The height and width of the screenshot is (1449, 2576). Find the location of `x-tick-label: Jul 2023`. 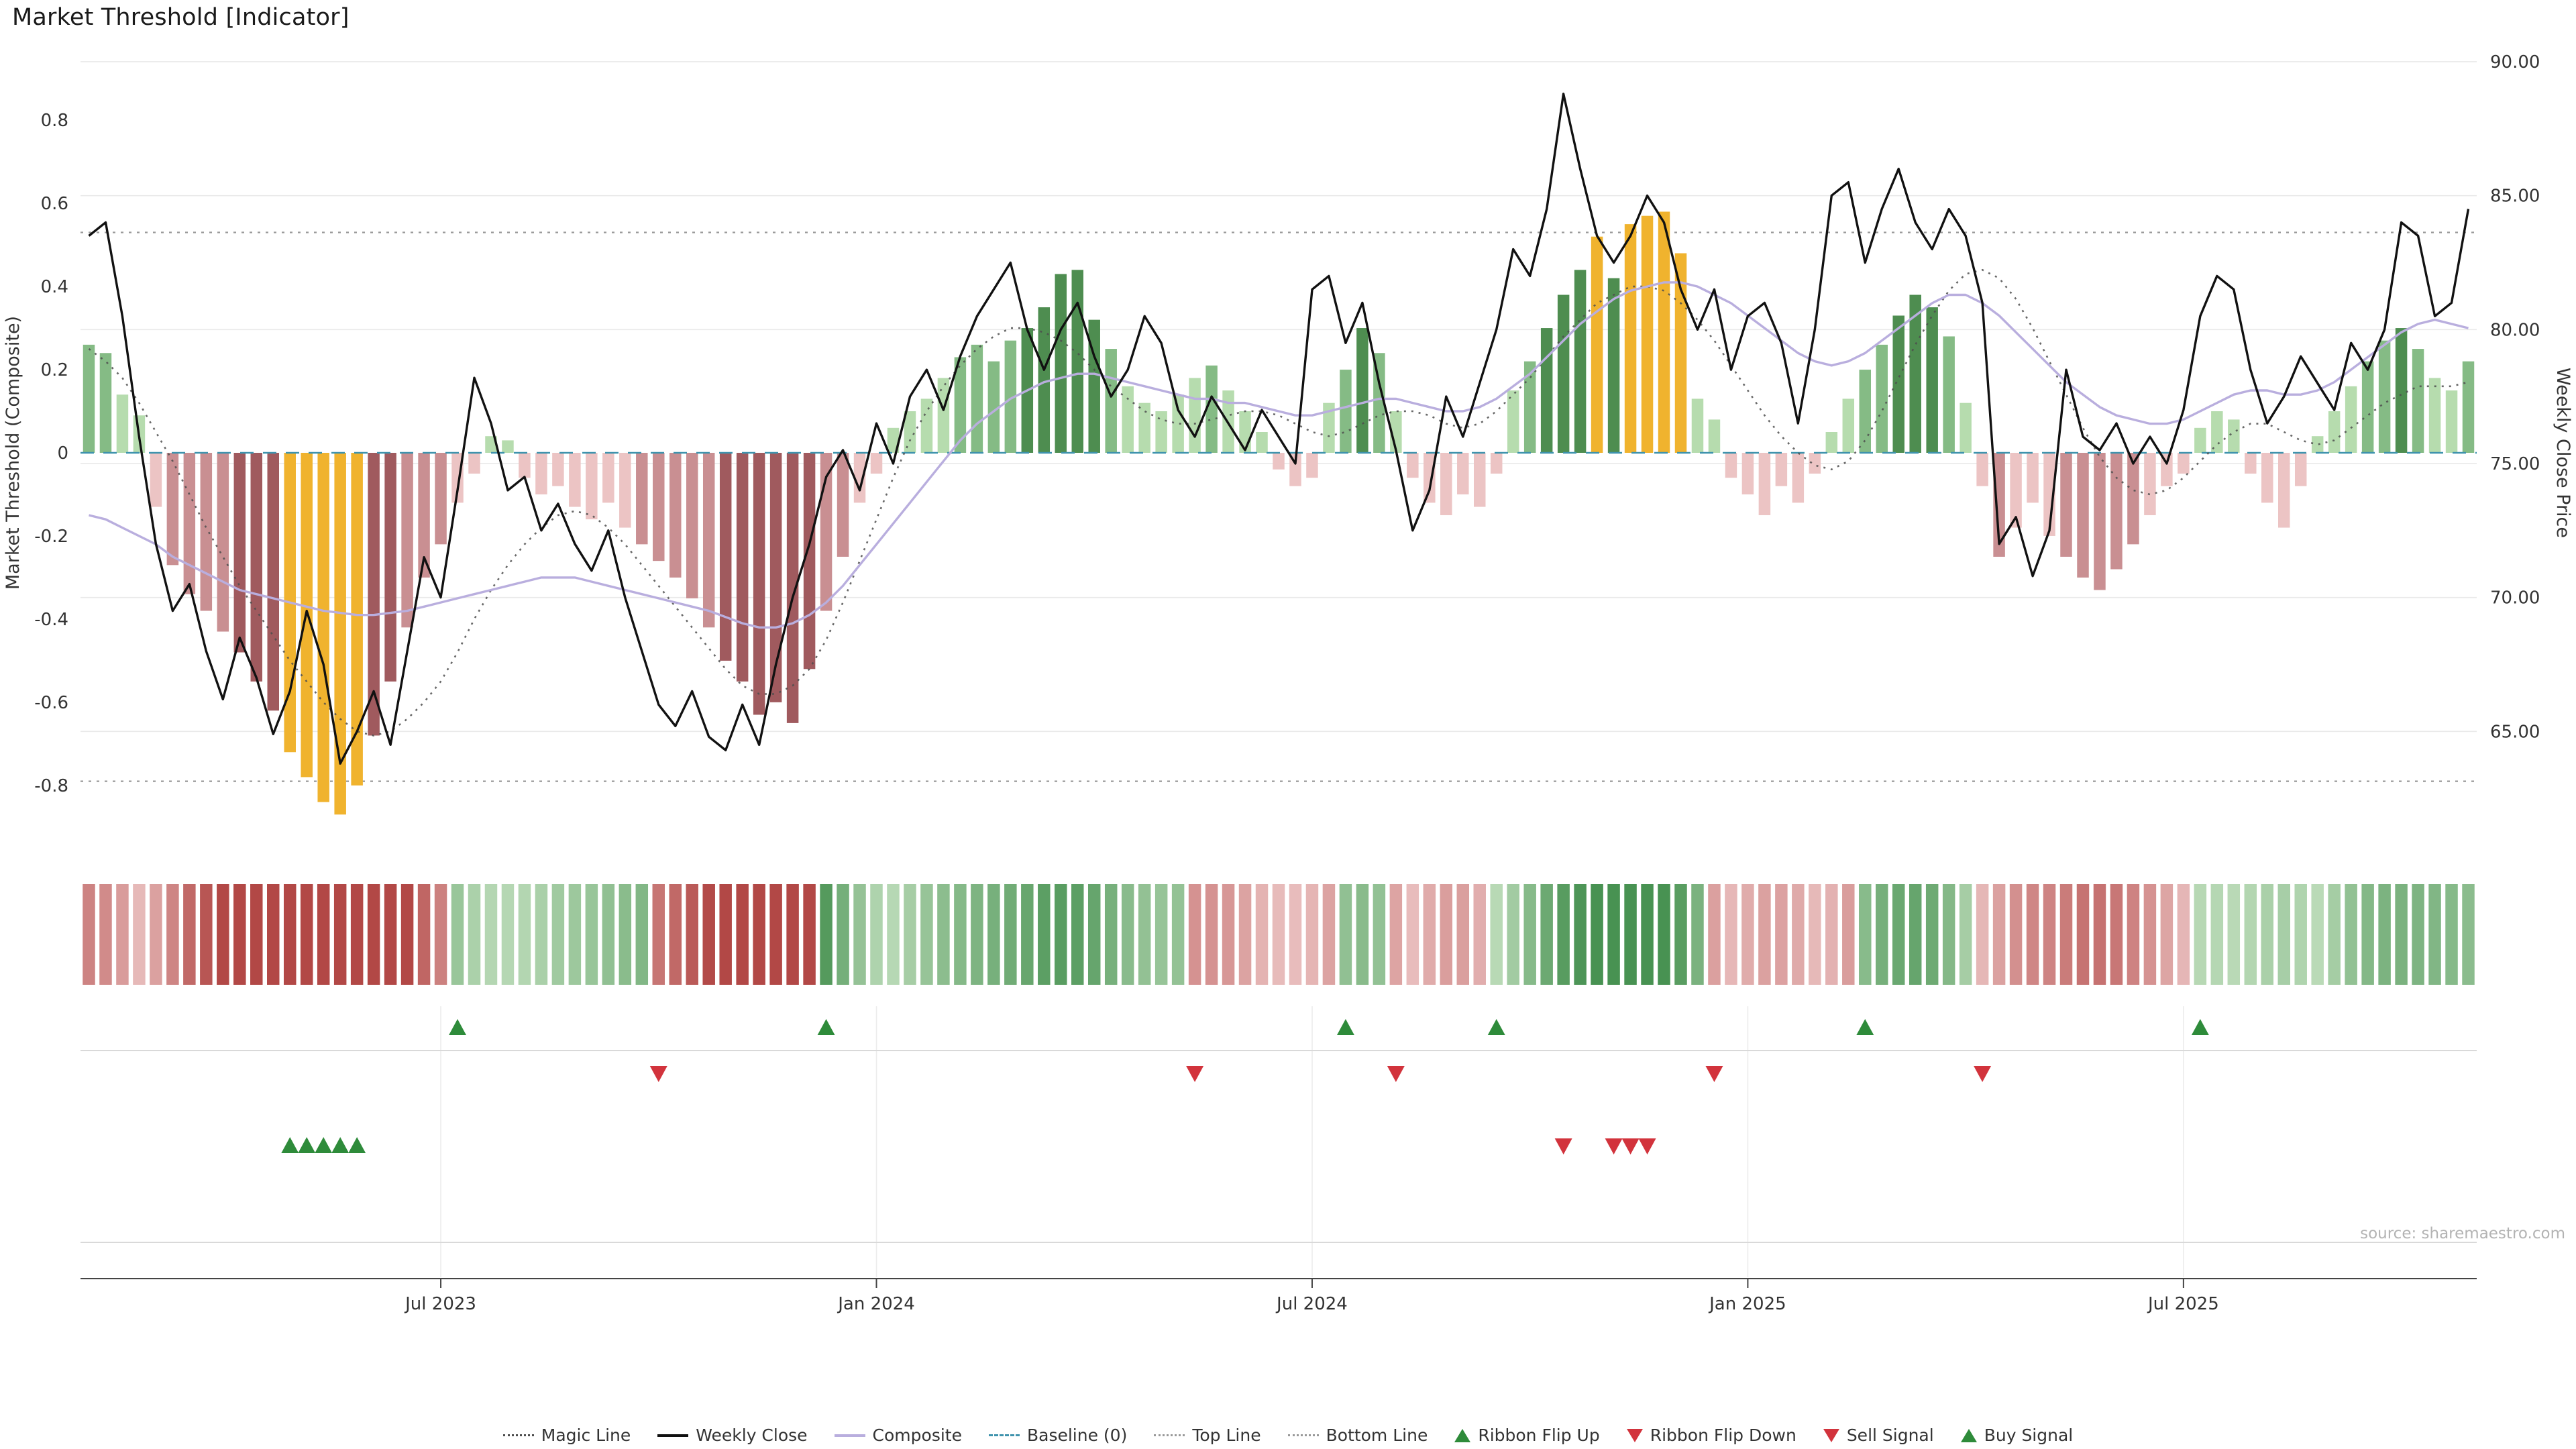

x-tick-label: Jul 2023 is located at coordinates (440, 1304).